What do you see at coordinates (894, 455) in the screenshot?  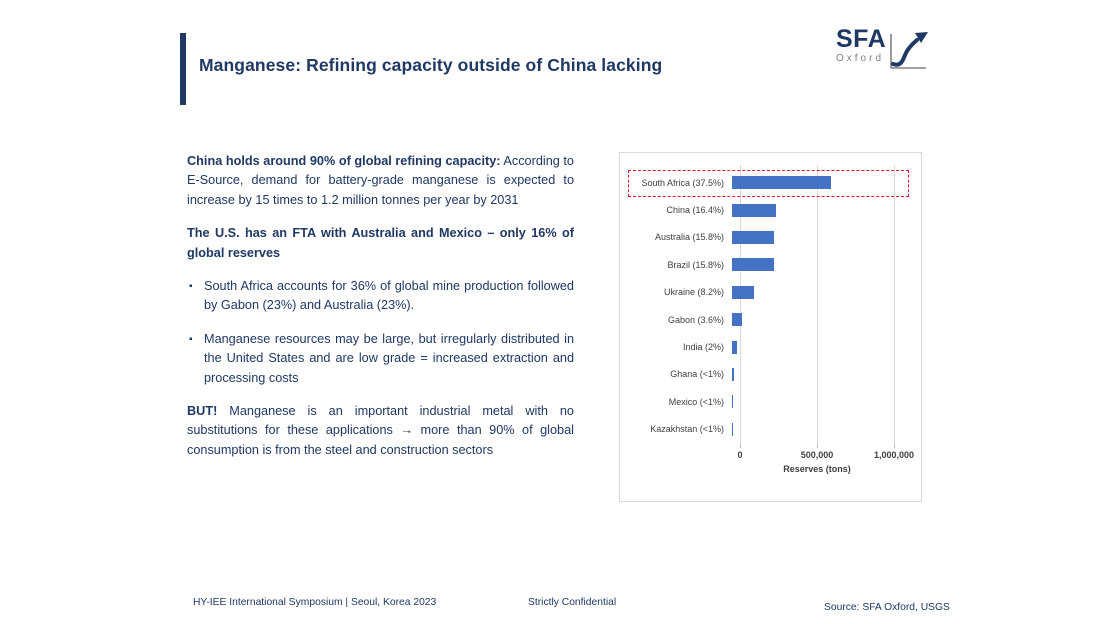 I see `chart-x-tick-label: 1,000,000` at bounding box center [894, 455].